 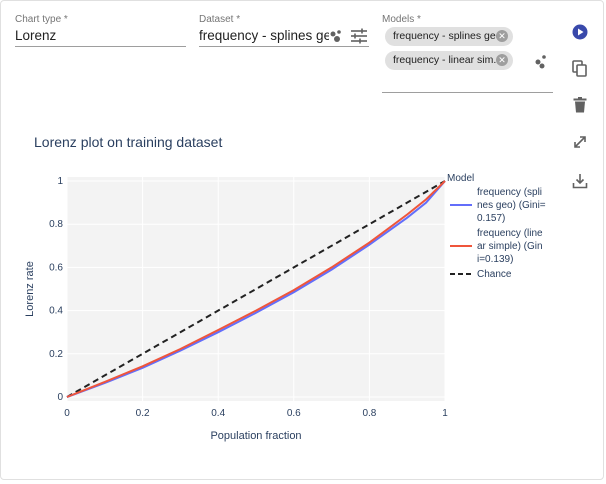 I want to click on legend-title: Model, so click(x=460, y=178).